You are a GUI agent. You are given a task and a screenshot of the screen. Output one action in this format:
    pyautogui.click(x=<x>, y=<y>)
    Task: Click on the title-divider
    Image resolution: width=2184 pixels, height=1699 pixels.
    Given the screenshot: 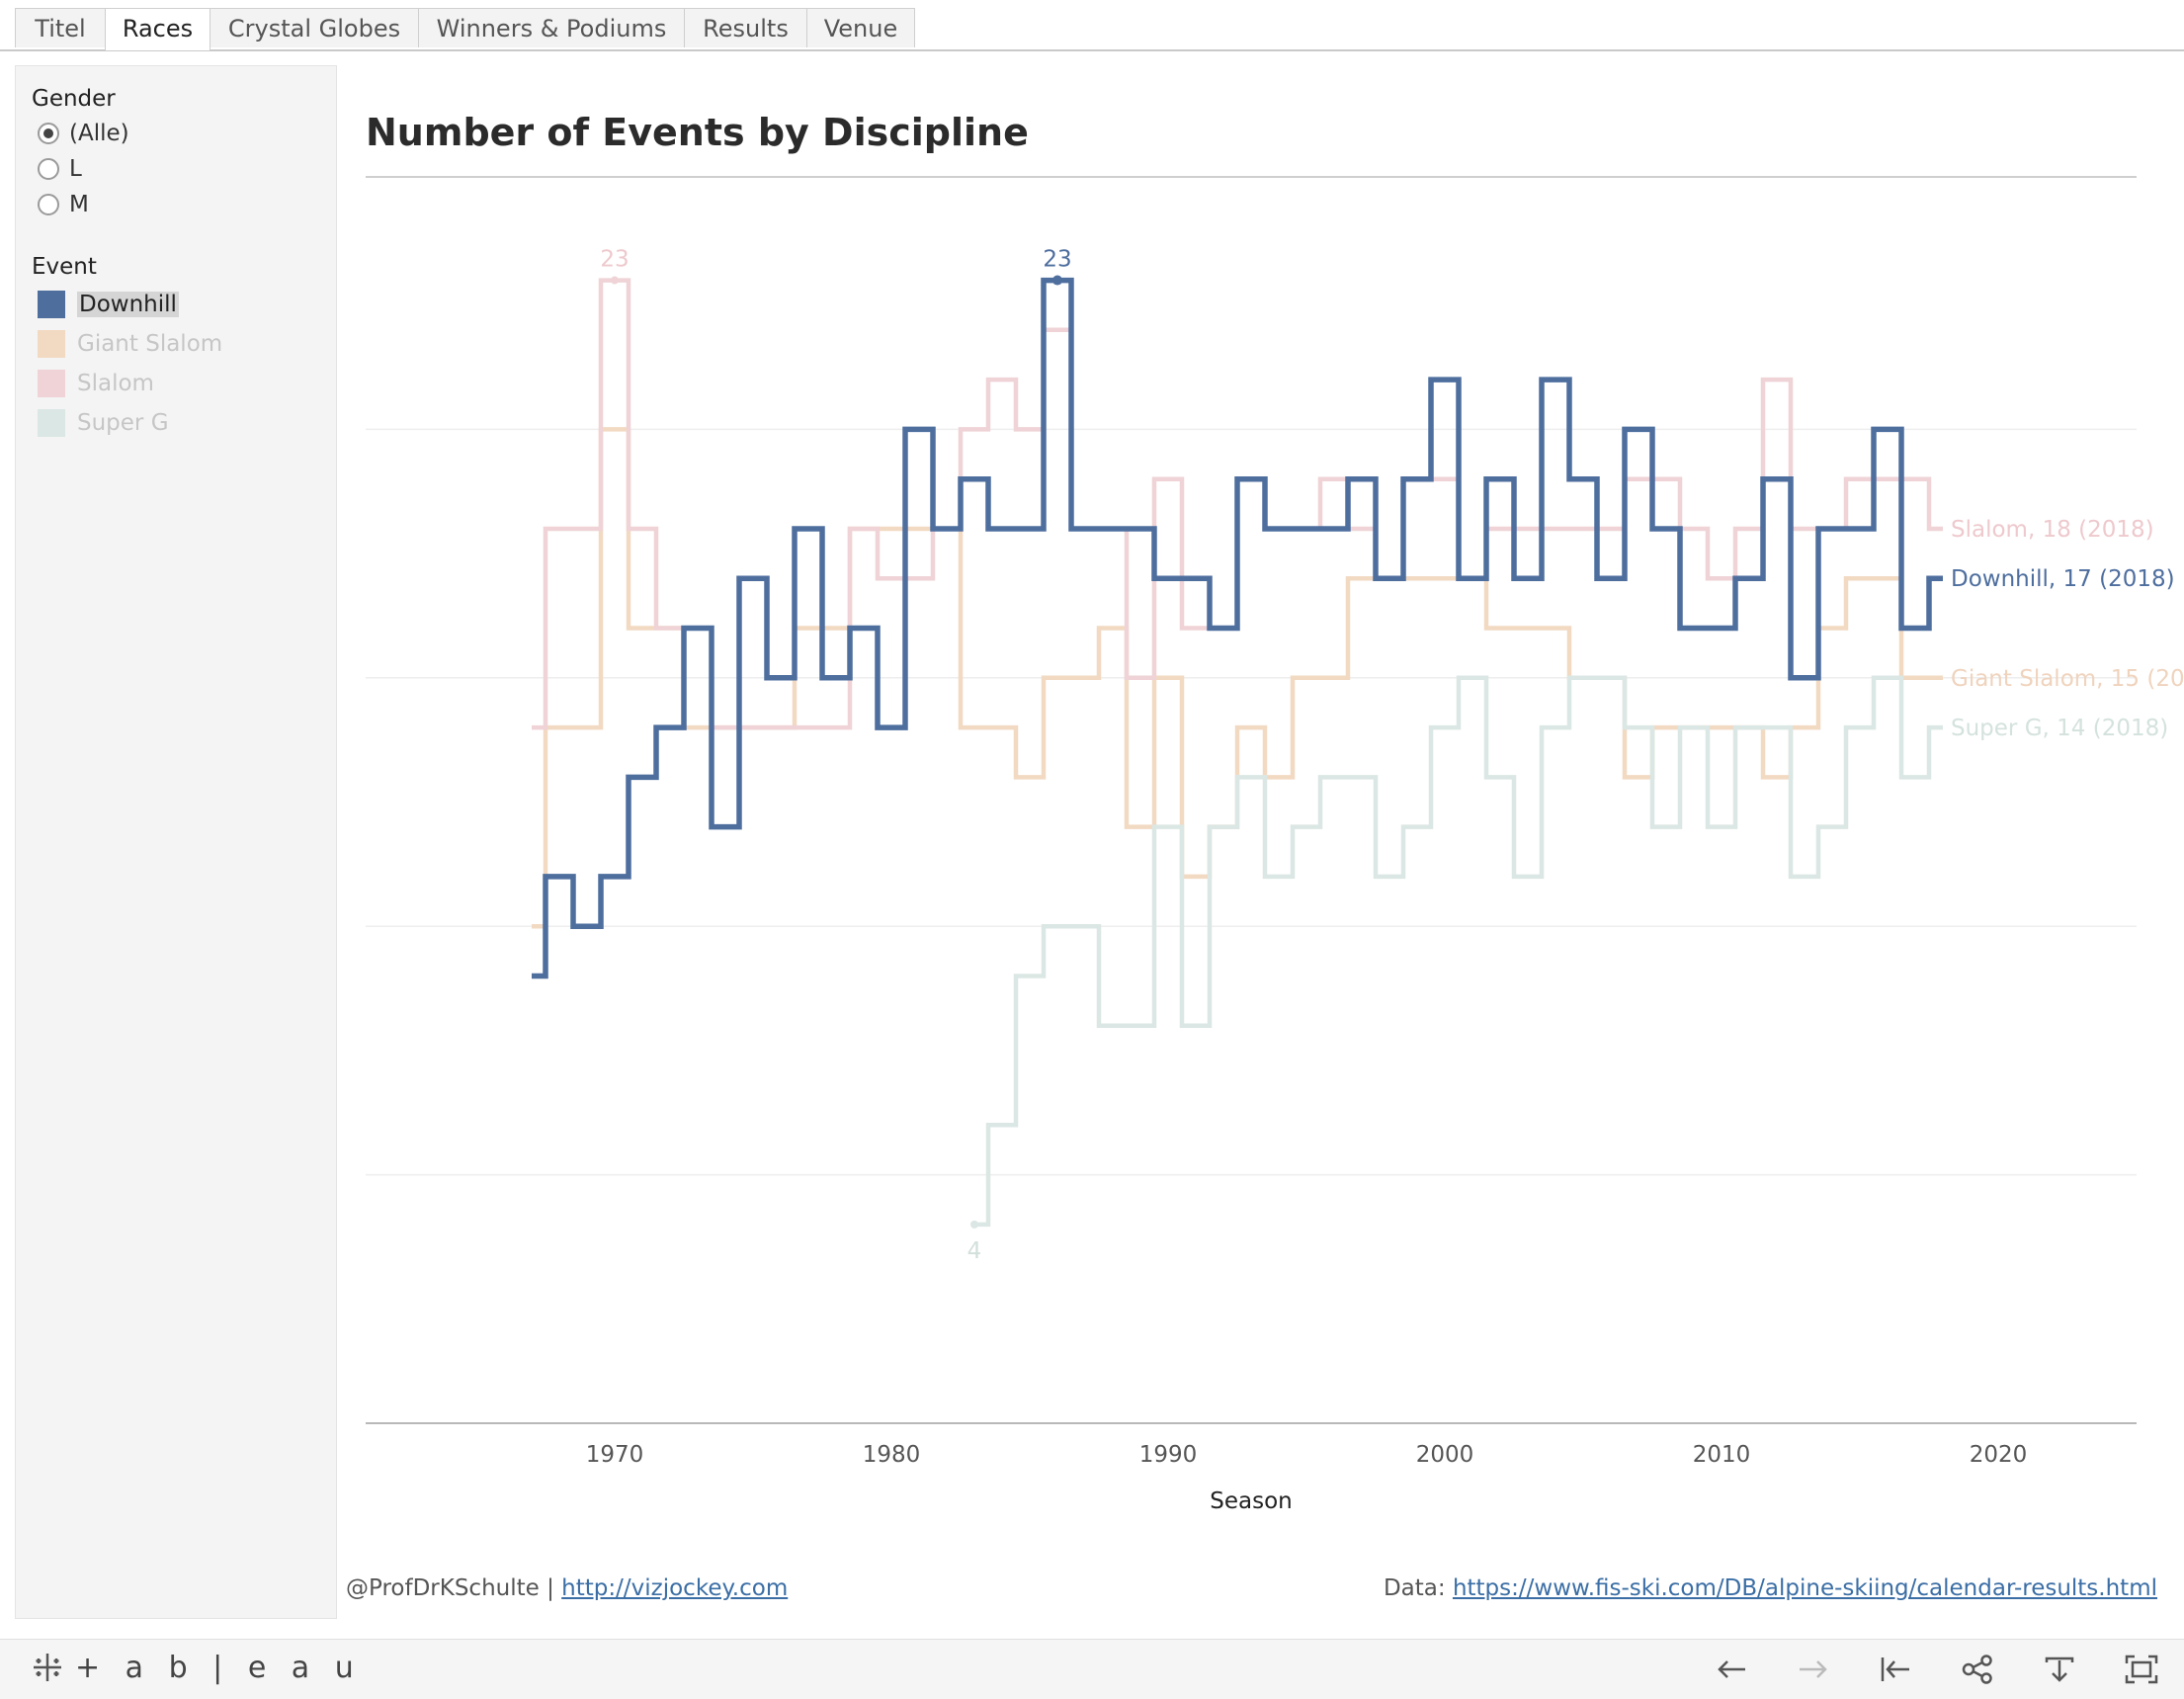 What is the action you would take?
    pyautogui.click(x=1251, y=177)
    